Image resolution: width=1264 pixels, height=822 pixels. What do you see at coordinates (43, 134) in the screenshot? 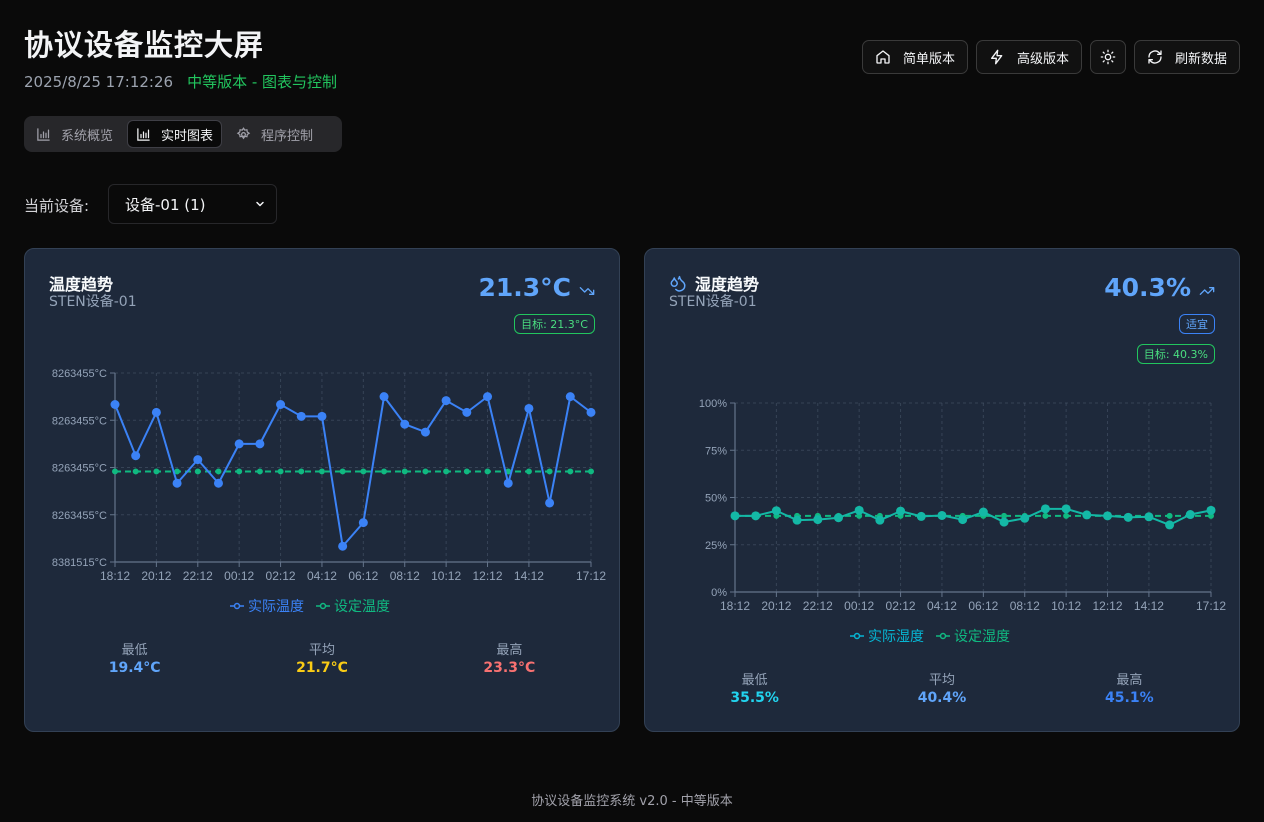
I see `bar-chart-icon` at bounding box center [43, 134].